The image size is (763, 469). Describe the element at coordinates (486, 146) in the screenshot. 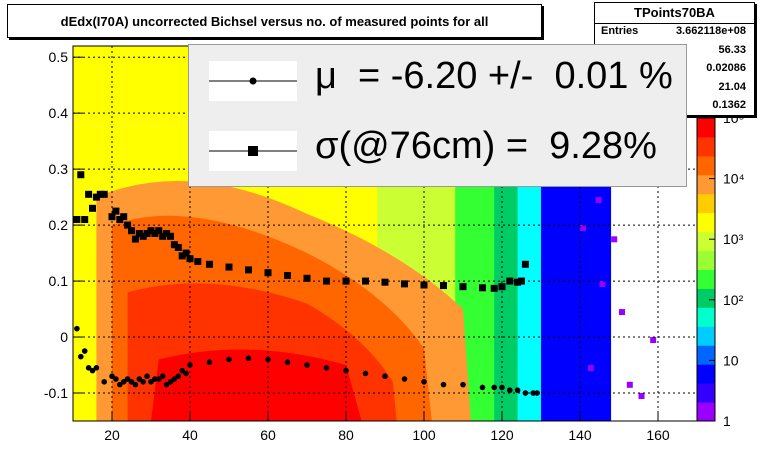

I see `legend-text-sigma: σ(@76cm) = 9.28%` at that location.